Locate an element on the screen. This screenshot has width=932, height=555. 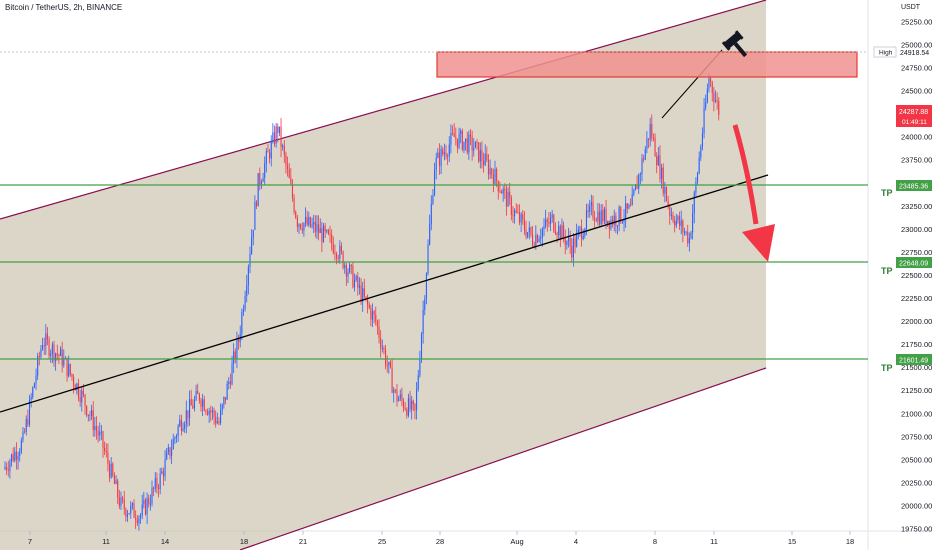
time-axis: 7 11 14 18 21 25 28 Aug 4 8 11 15 18 is located at coordinates (441, 538).